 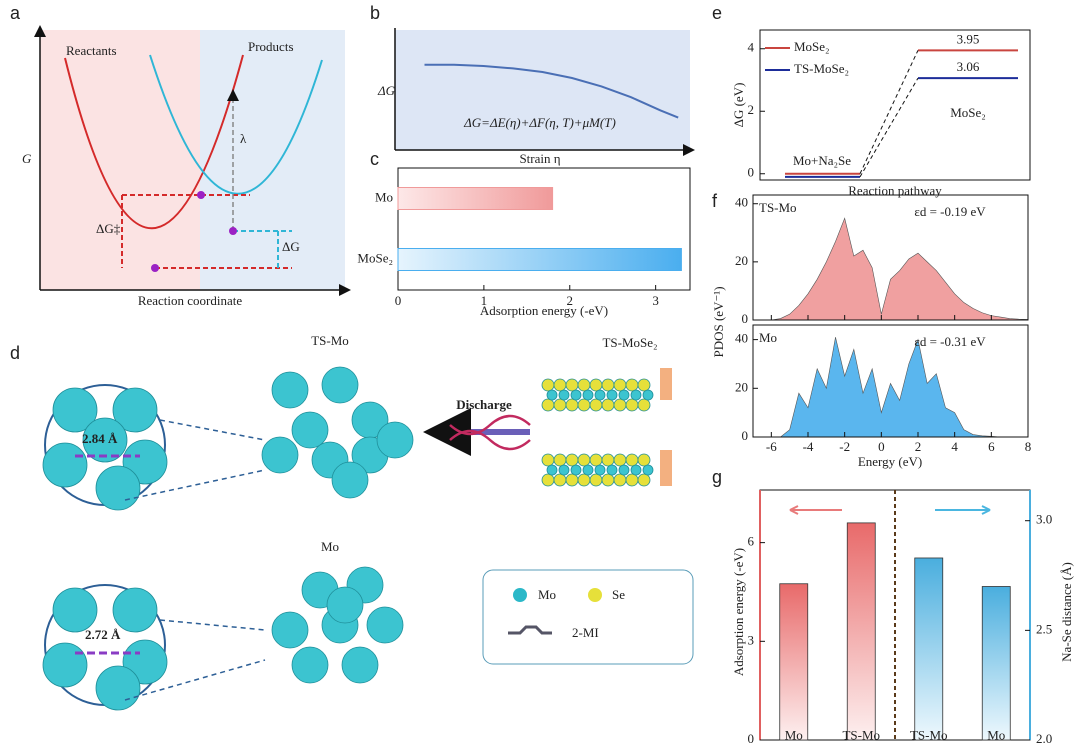 What do you see at coordinates (484, 404) in the screenshot?
I see `label: Discharge` at bounding box center [484, 404].